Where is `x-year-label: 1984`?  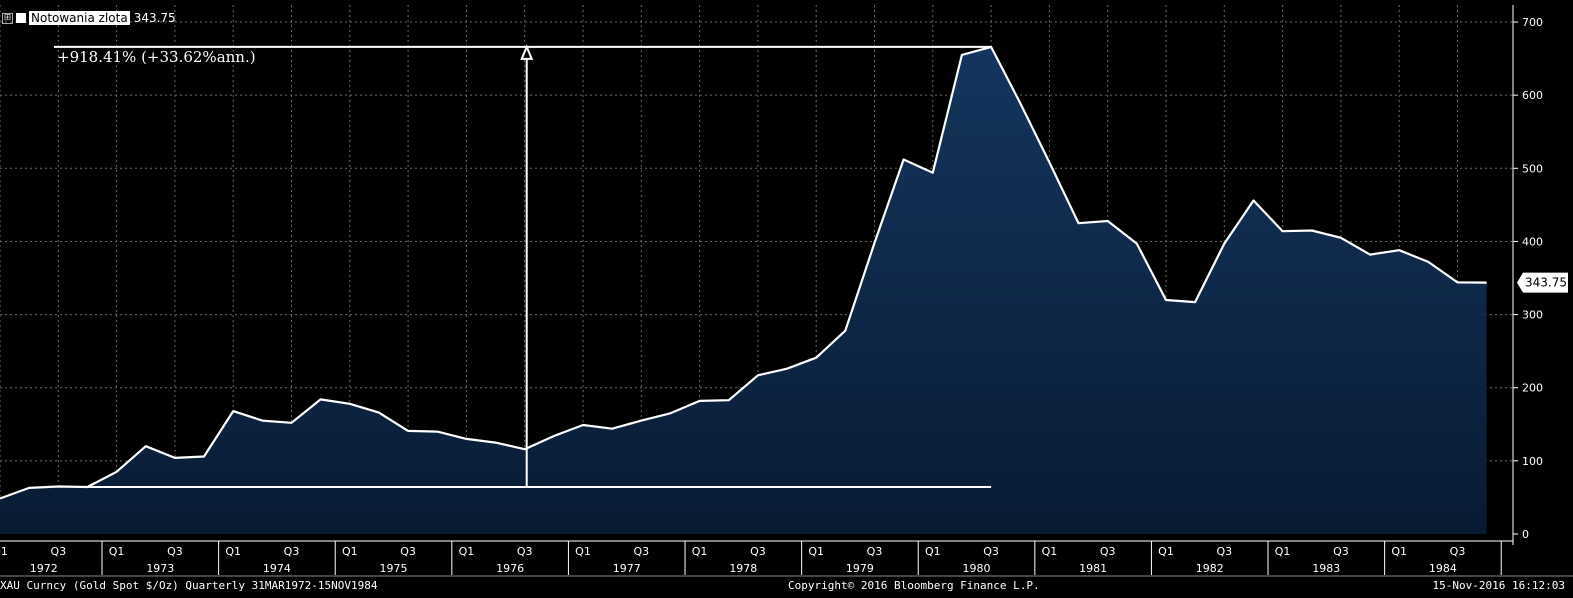 x-year-label: 1984 is located at coordinates (1443, 568).